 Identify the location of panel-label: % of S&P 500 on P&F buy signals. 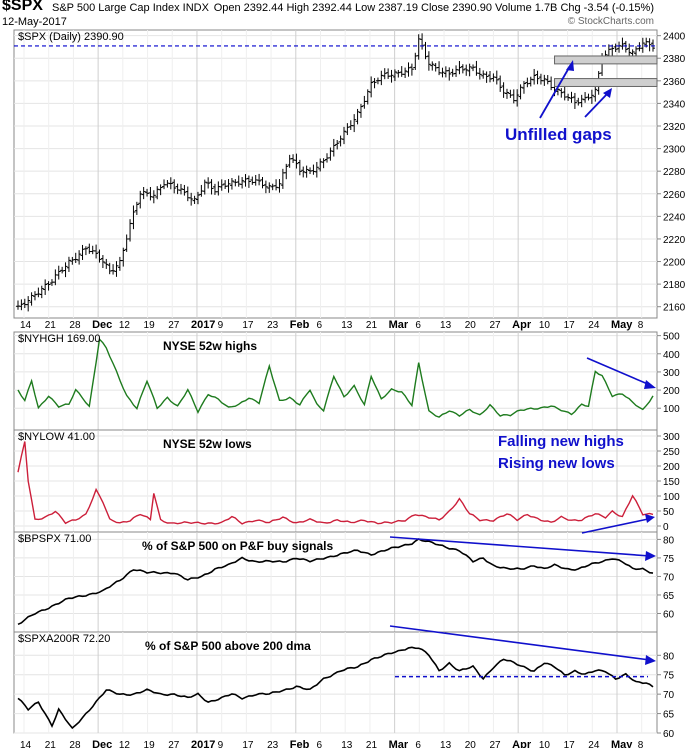
(237, 546).